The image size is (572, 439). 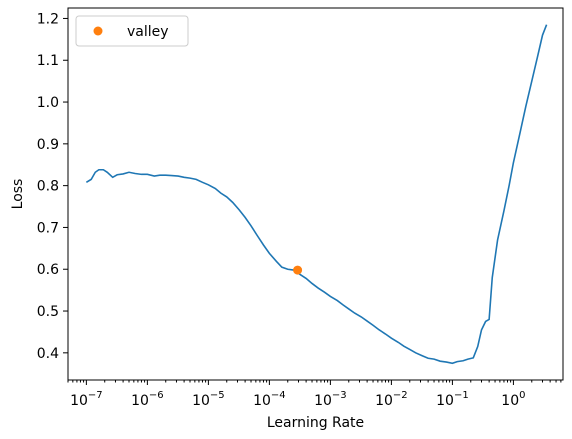 I want to click on x-tick-label: 10⁻⁴, so click(x=269, y=399).